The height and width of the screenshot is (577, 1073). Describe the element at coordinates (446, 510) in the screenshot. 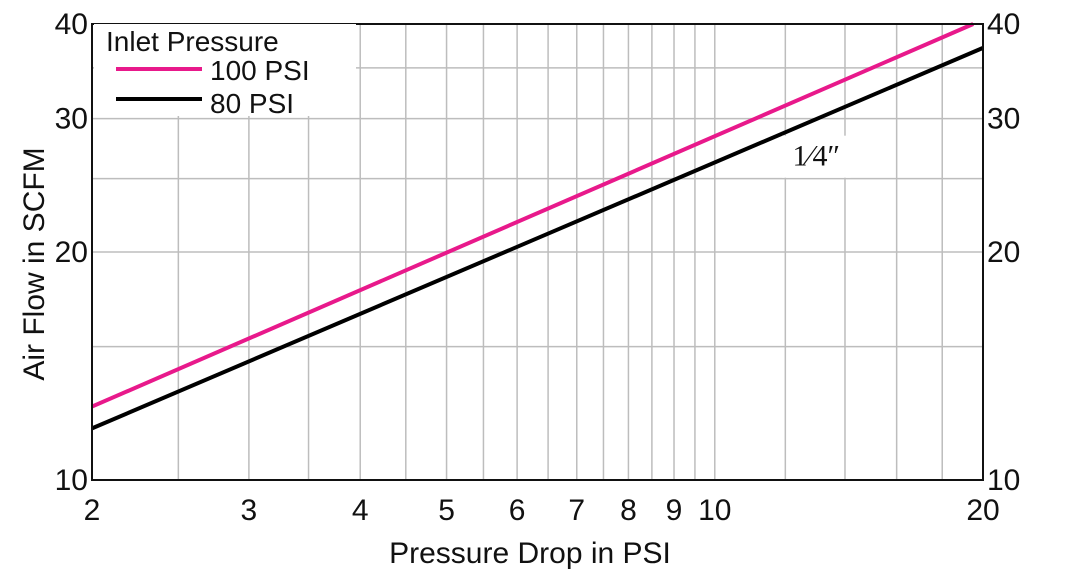

I see `x-tick-label: 5` at that location.